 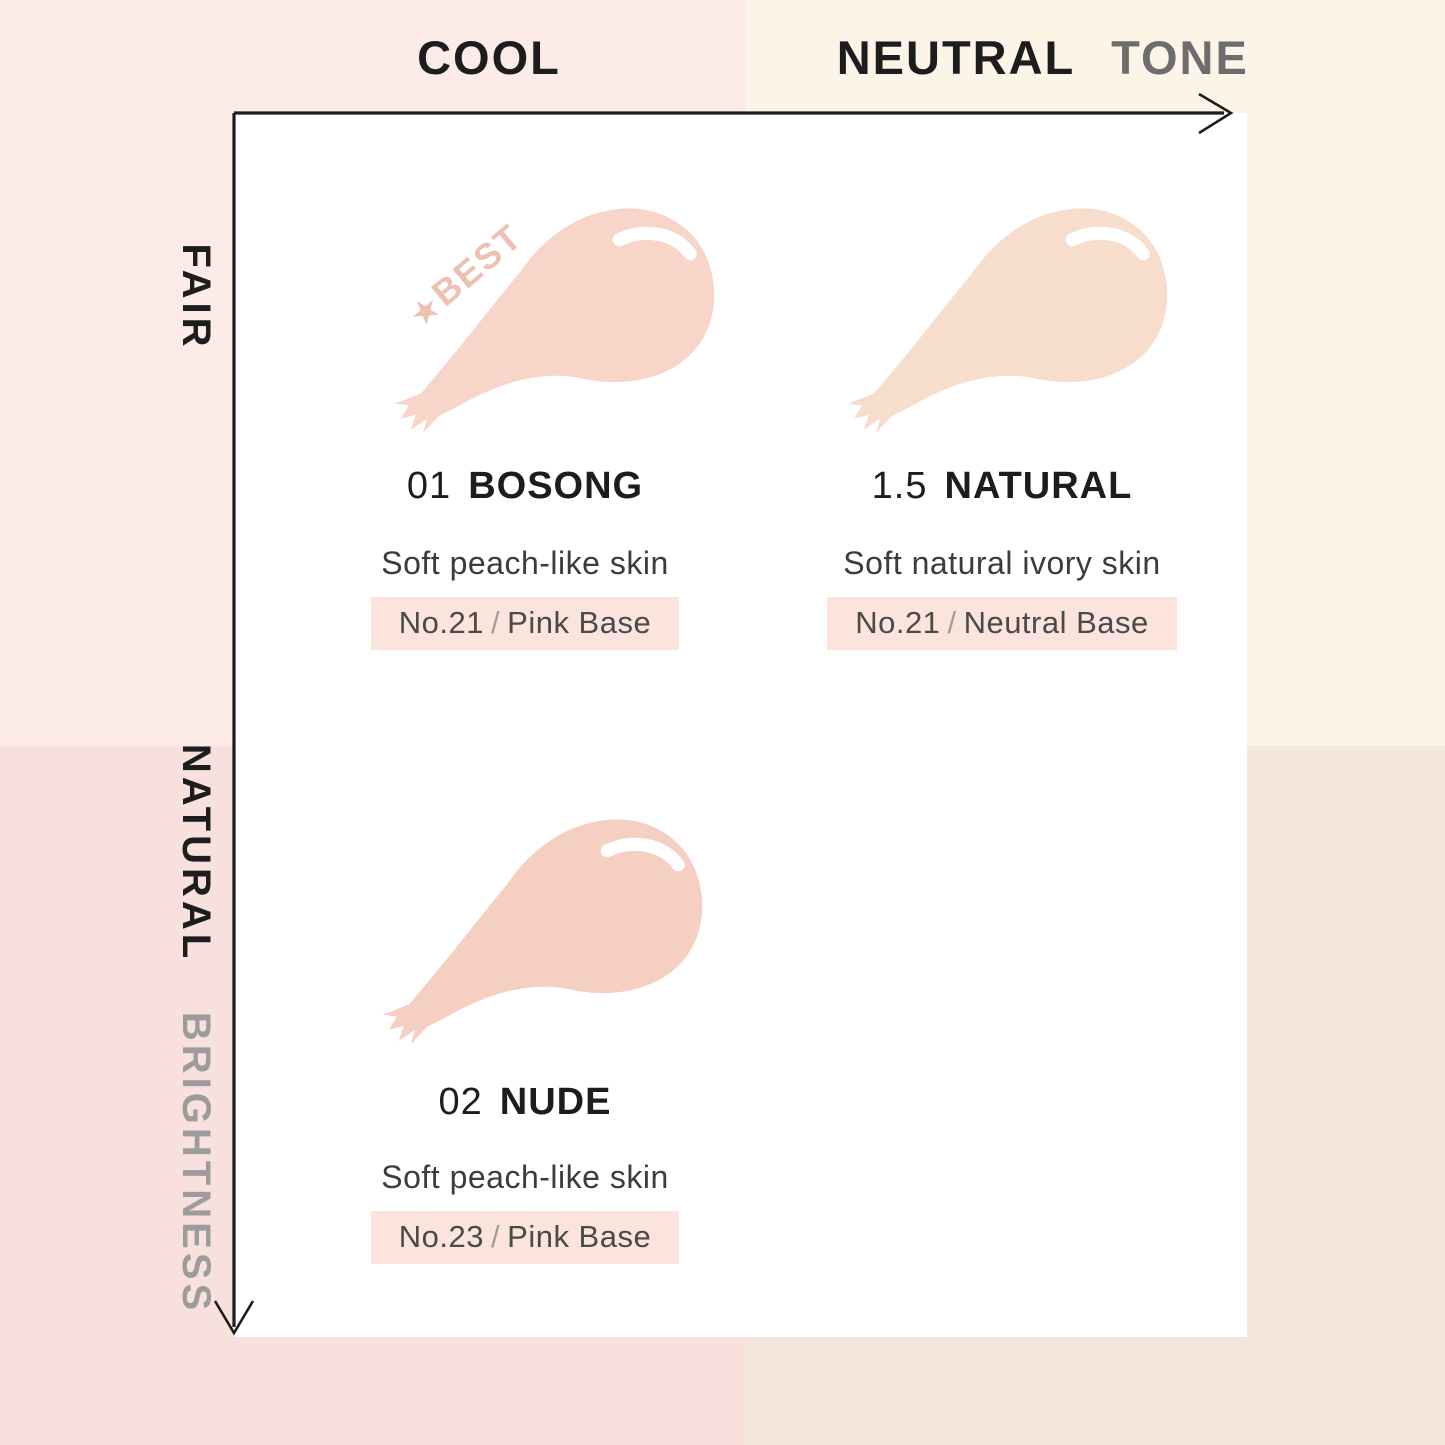 I want to click on product-title: 01 BOSONG, so click(x=525, y=486).